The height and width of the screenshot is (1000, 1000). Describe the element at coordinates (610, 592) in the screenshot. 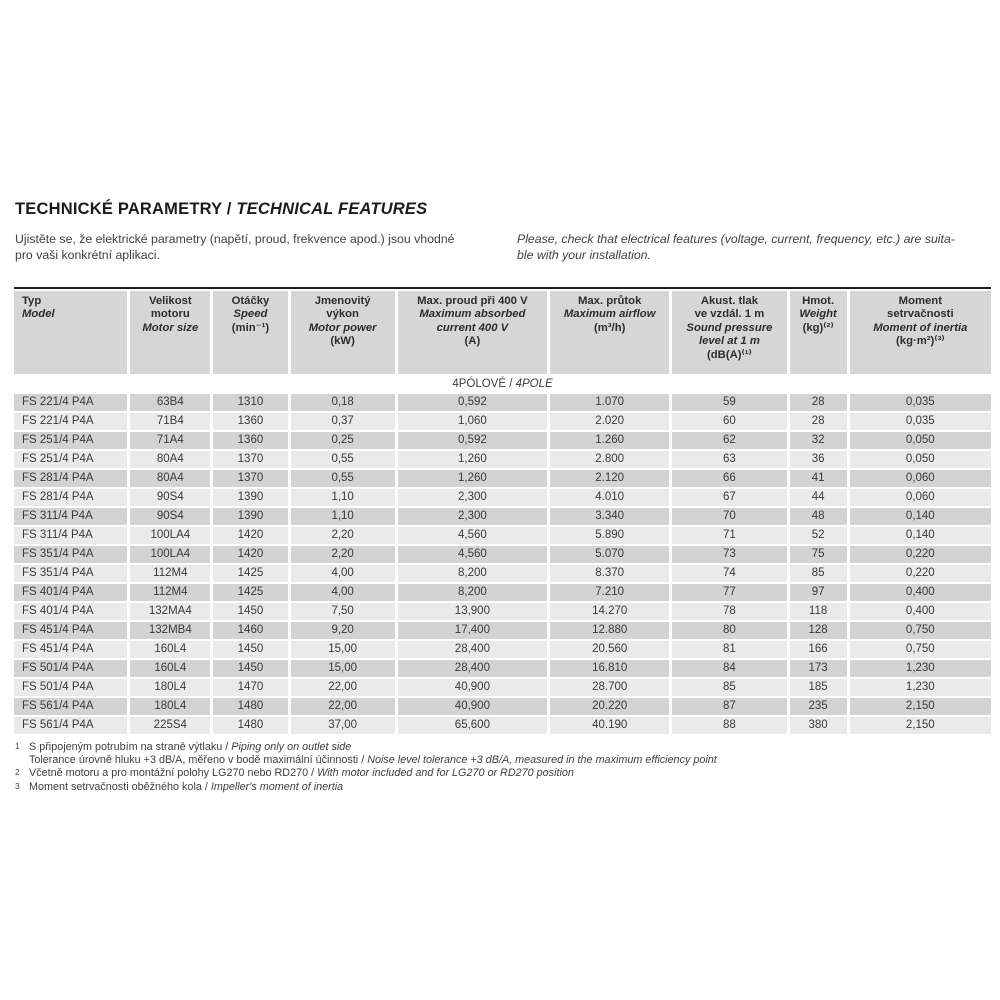

I see `cell-max-prutok: 7.210` at that location.